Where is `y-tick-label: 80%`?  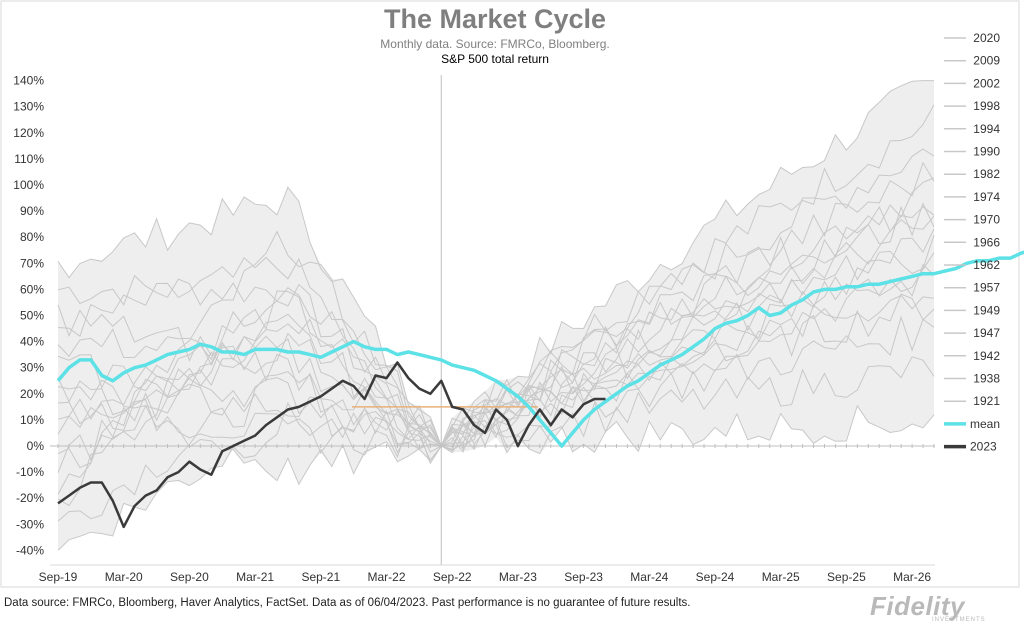
y-tick-label: 80% is located at coordinates (32, 237).